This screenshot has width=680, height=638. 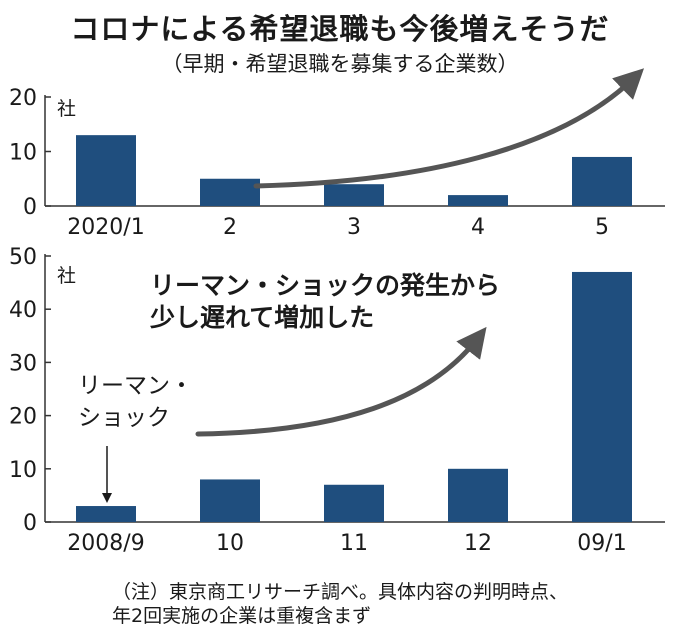 What do you see at coordinates (230, 543) in the screenshot?
I see `bottom-category-label: 10` at bounding box center [230, 543].